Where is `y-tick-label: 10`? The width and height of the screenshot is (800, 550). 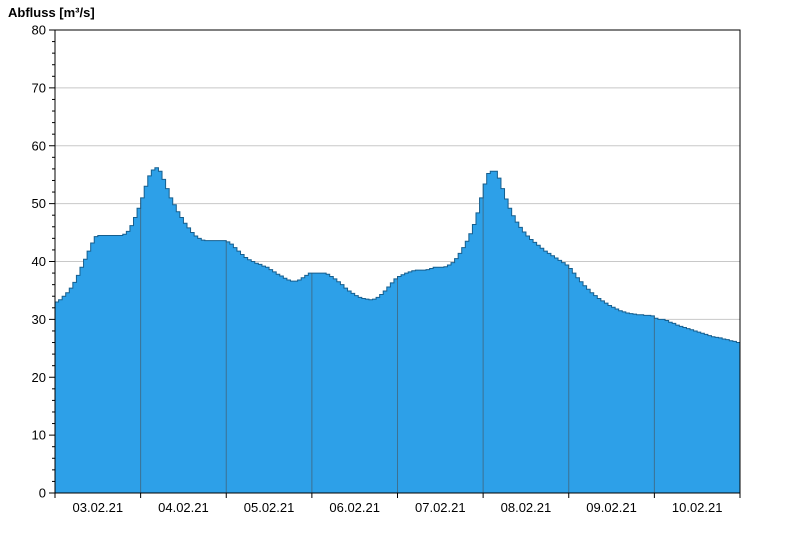 y-tick-label: 10 is located at coordinates (39, 435).